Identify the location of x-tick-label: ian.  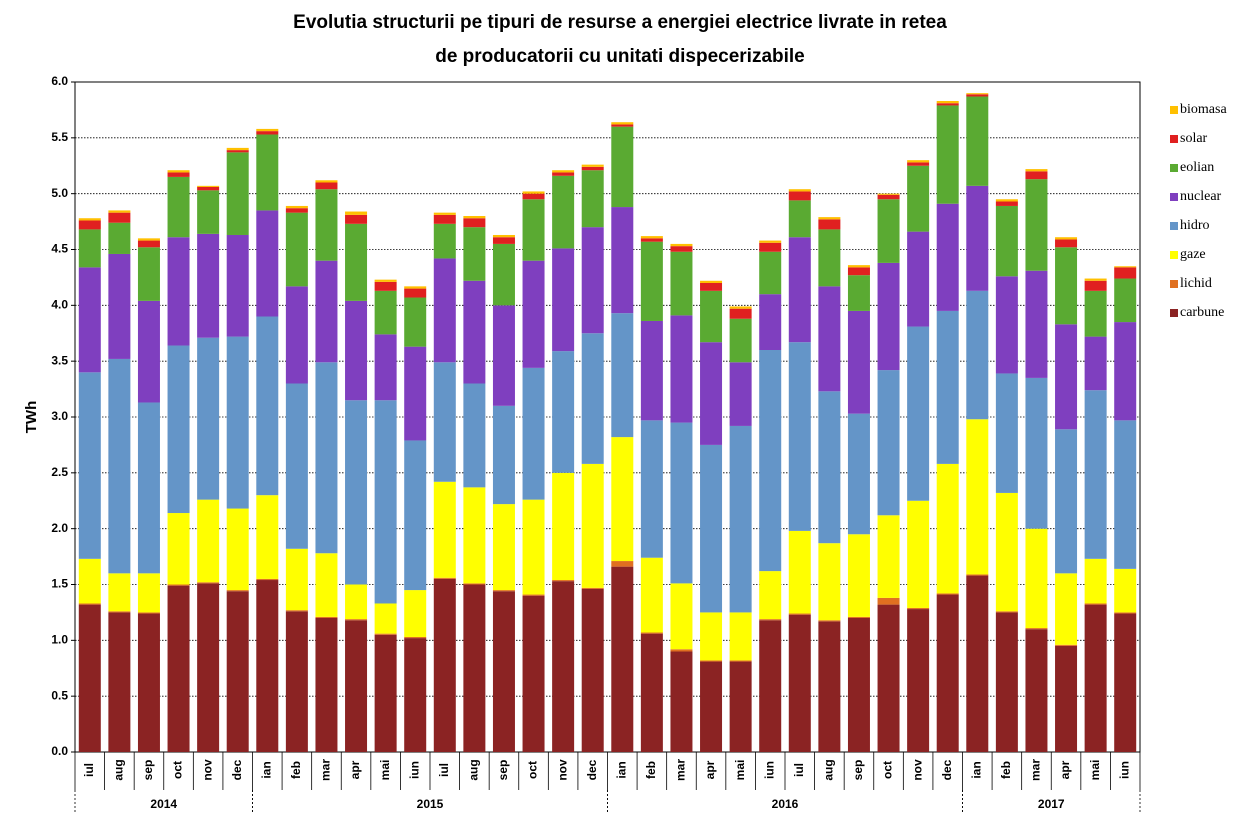
(266, 769).